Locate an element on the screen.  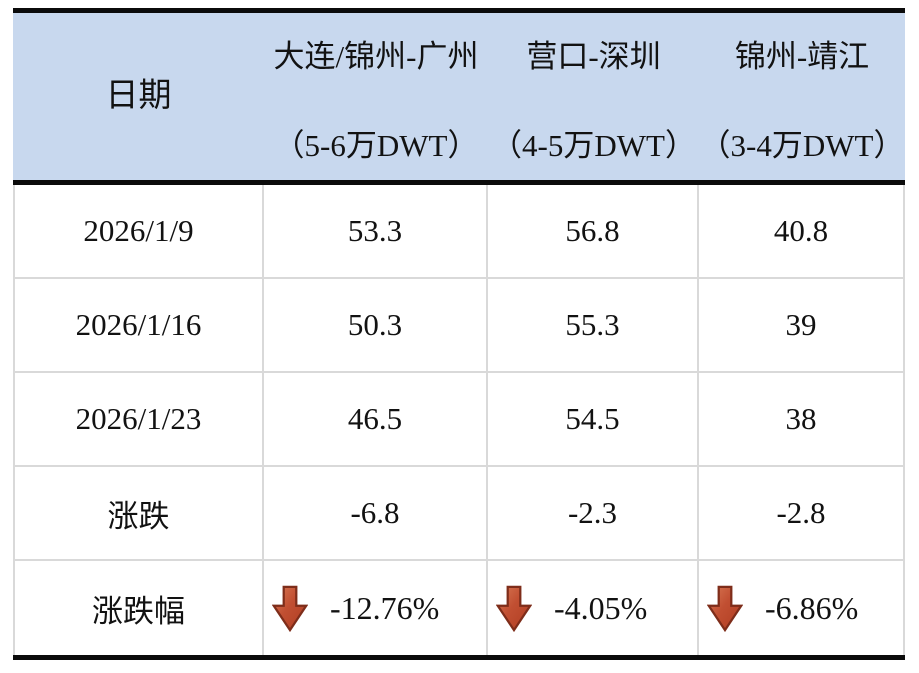
change-percent-cell: -6.86% is located at coordinates (801, 608).